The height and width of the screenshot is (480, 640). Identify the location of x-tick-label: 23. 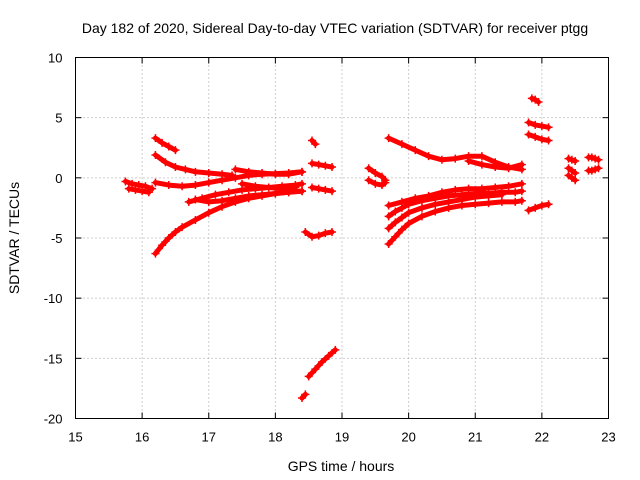
(608, 437).